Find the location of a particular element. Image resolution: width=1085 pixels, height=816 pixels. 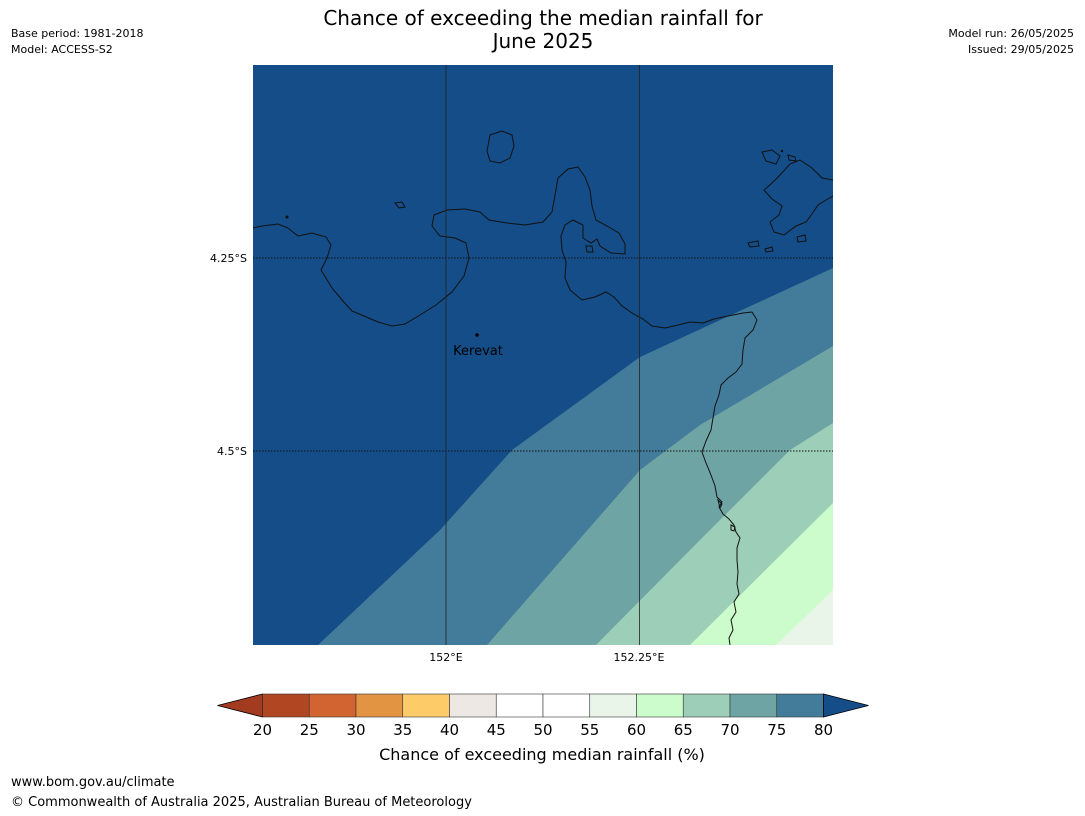

place-label-kerevat: Kerevat is located at coordinates (478, 351).